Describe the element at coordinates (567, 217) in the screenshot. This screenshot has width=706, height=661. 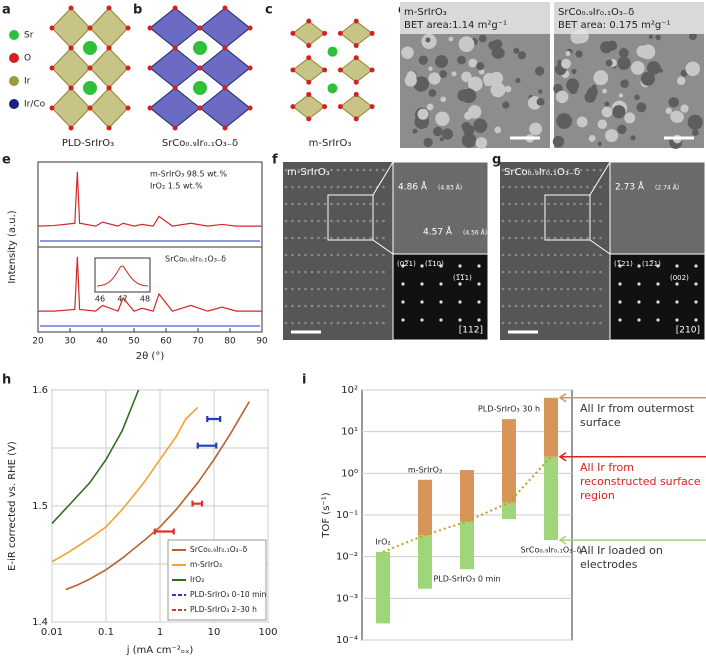
I see `roi-box` at that location.